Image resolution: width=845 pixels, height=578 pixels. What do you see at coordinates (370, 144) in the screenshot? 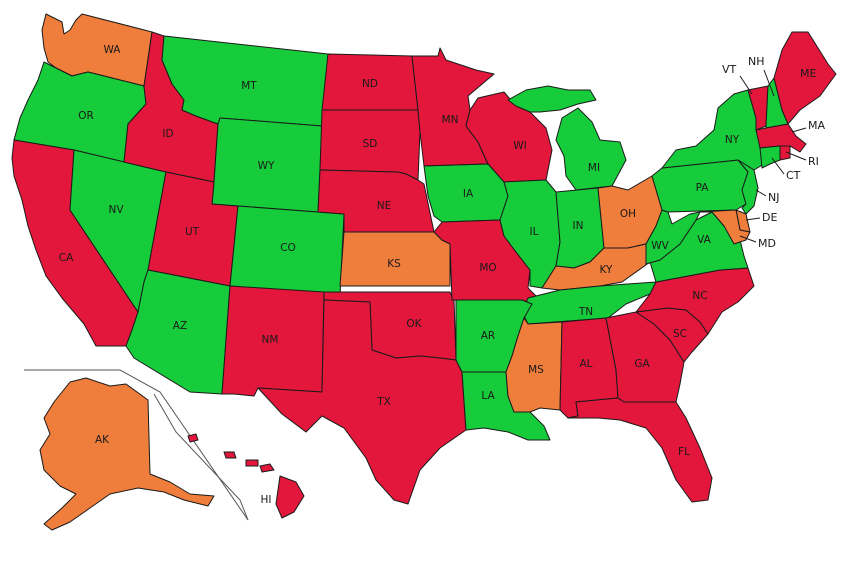
I see `state-label-sd: SD` at bounding box center [370, 144].